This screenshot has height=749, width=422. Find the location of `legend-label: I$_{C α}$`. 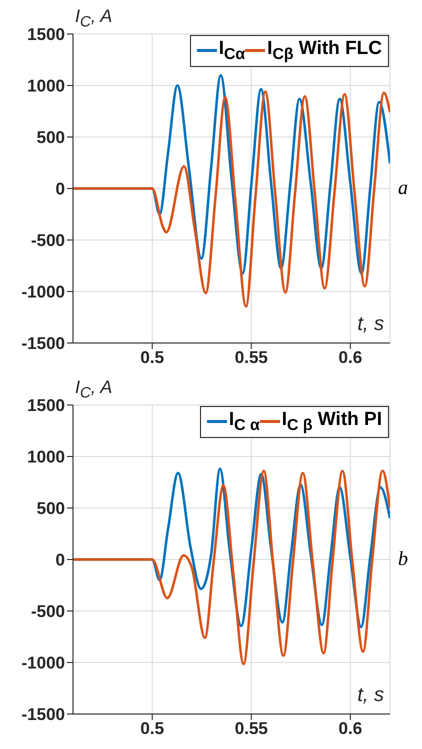

legend-label: I$_{C α}$ is located at coordinates (244, 422).